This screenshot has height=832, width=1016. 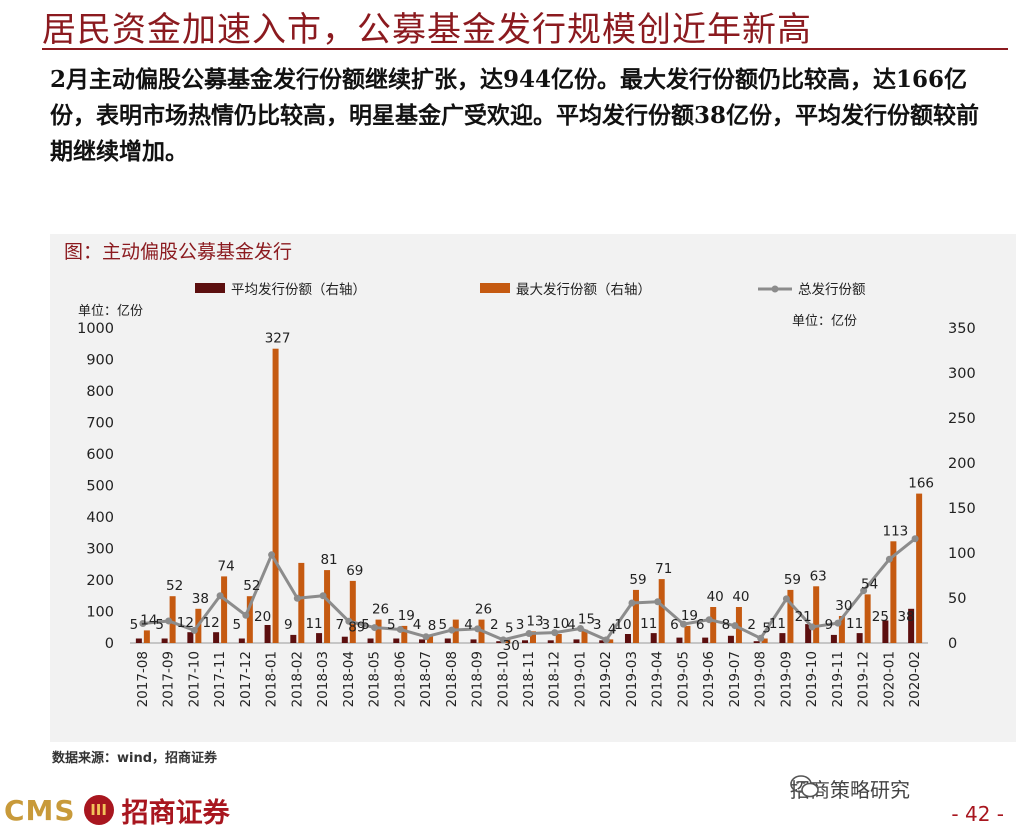 What do you see at coordinates (637, 580) in the screenshot?
I see `max-data-label: 59` at bounding box center [637, 580].